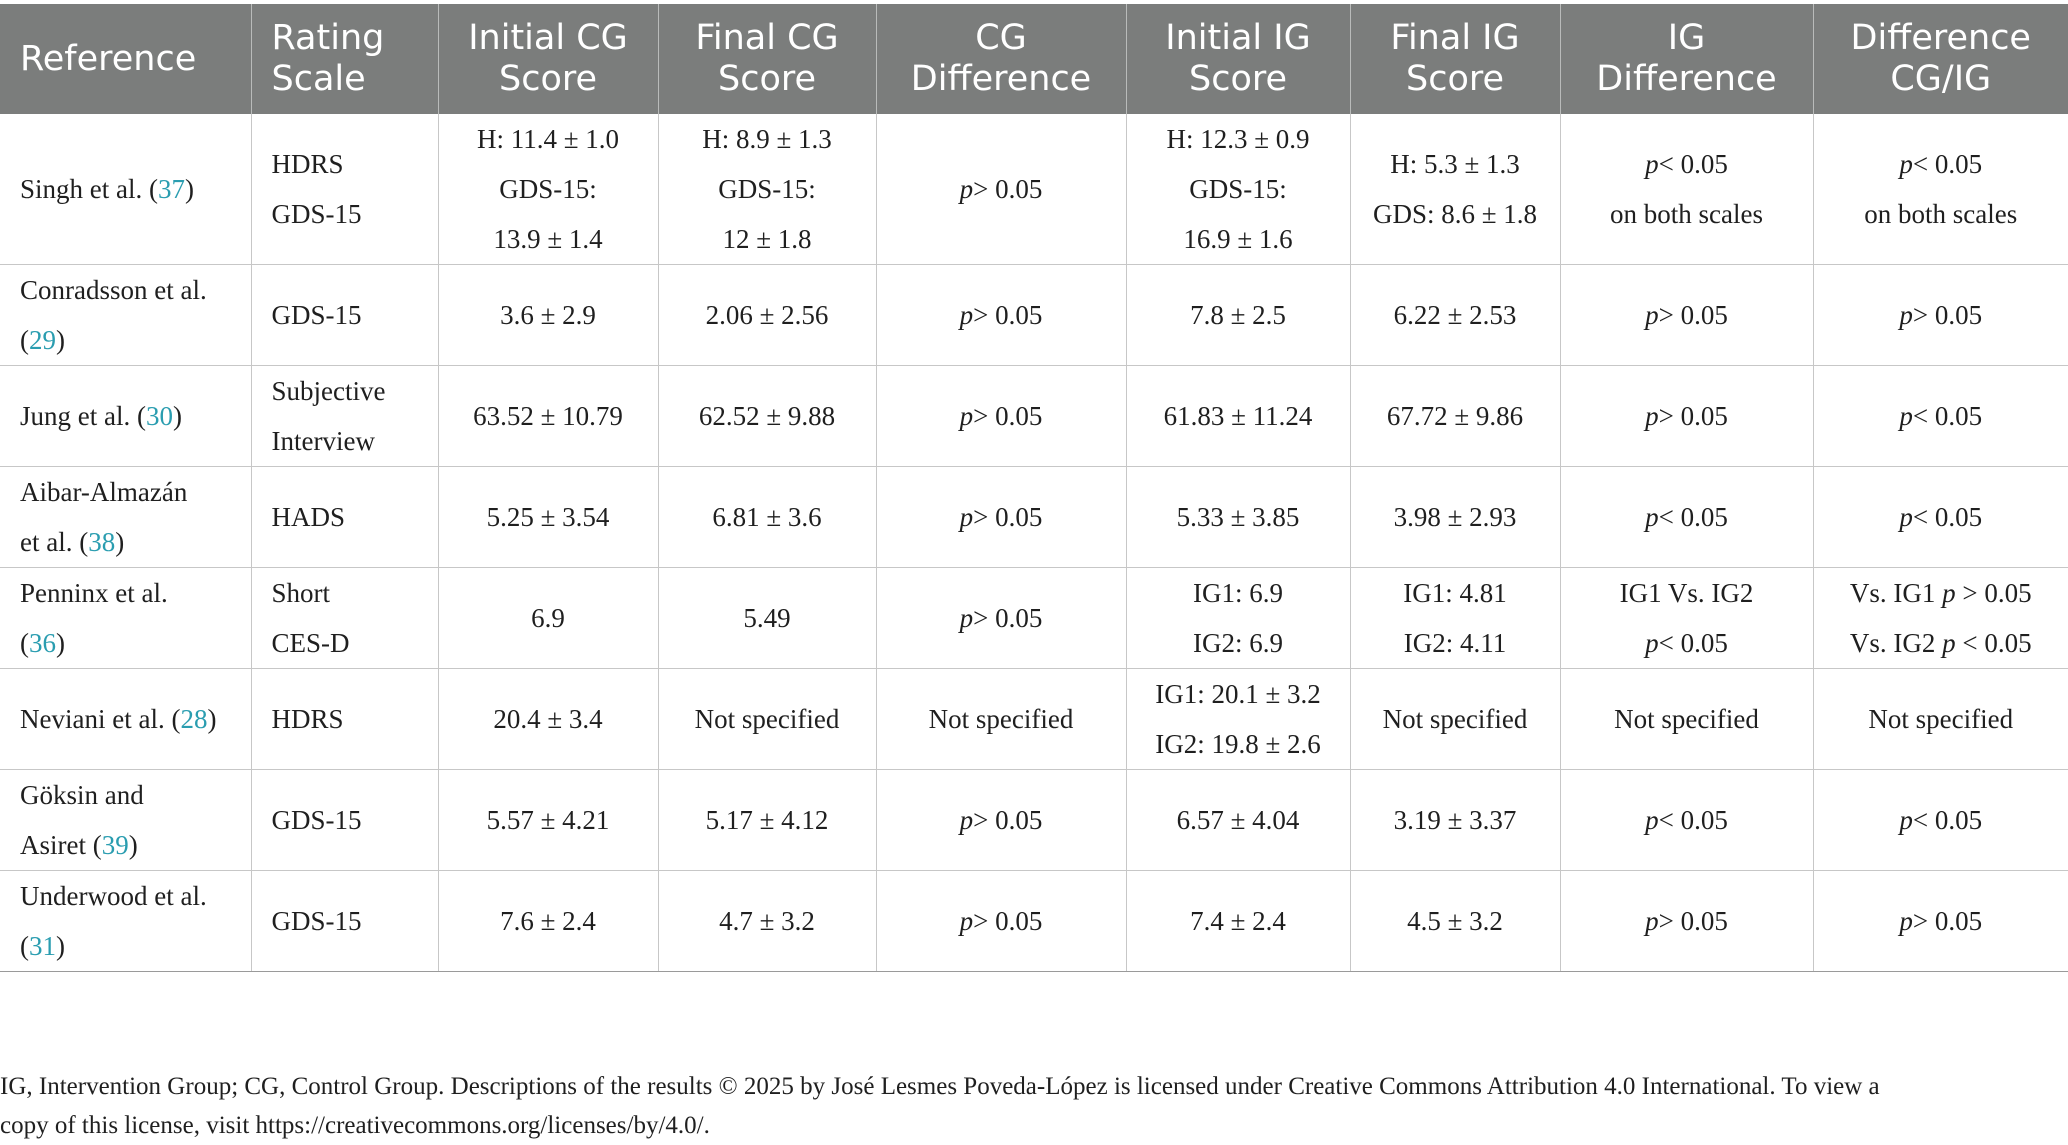 This screenshot has width=2068, height=1145. What do you see at coordinates (547, 820) in the screenshot?
I see `initial-cg-cell: 5.57 ± 4.21` at bounding box center [547, 820].